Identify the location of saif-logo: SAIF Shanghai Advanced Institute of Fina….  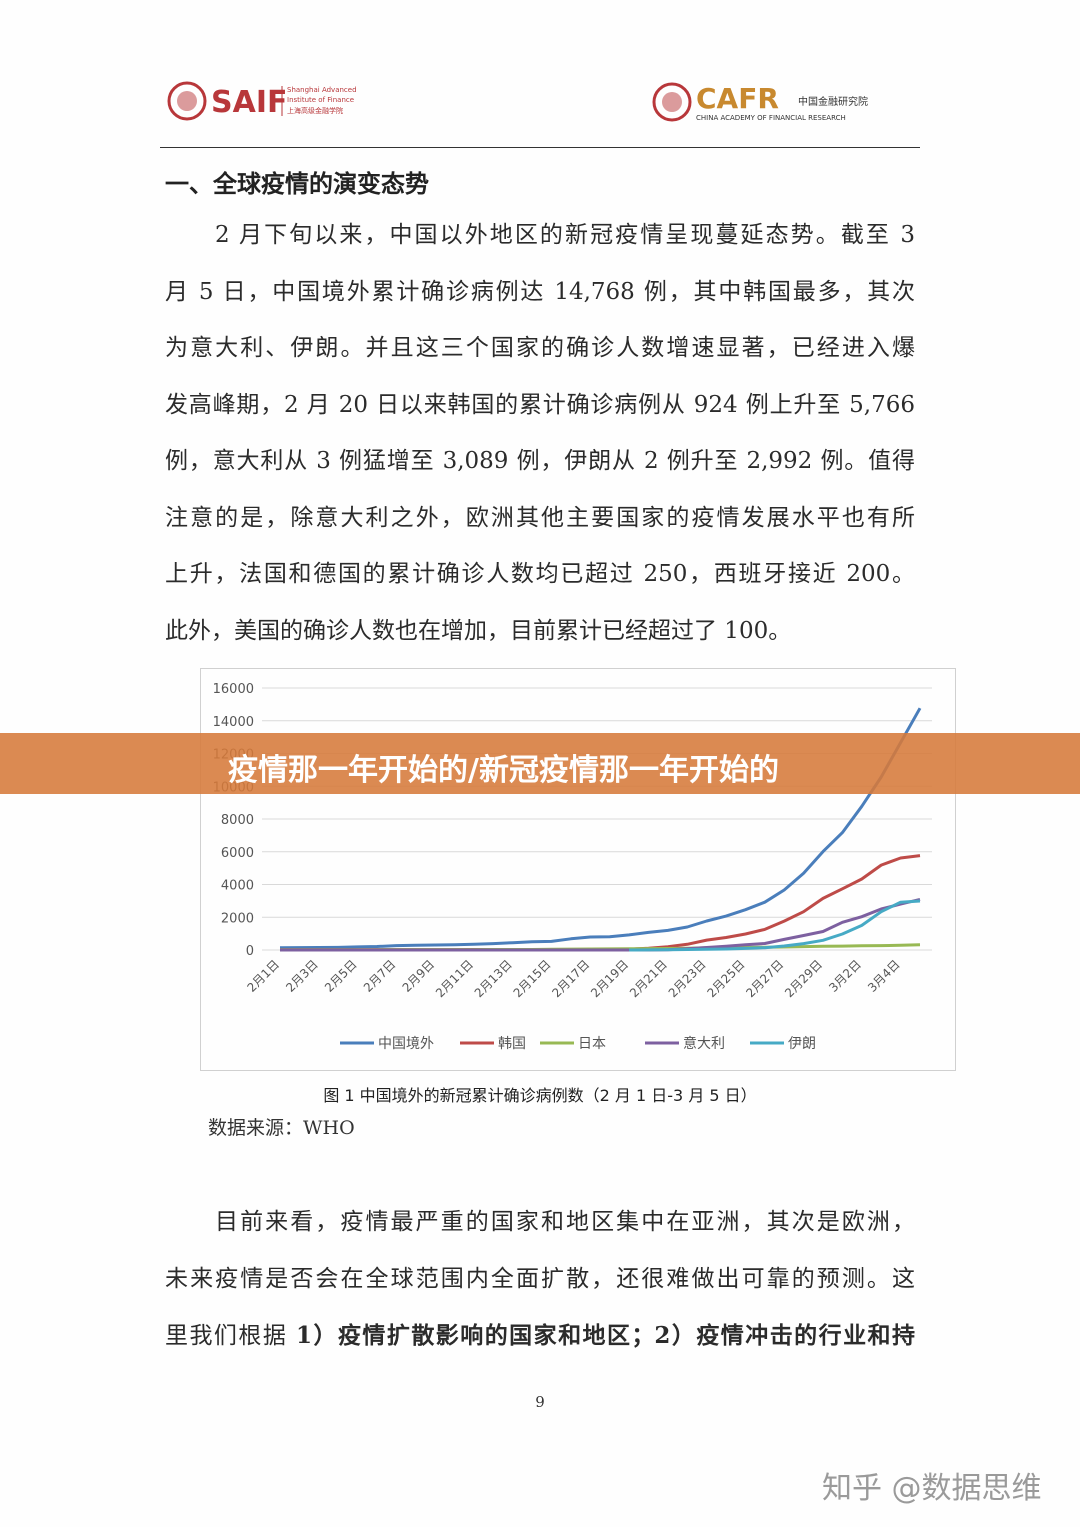
(262, 101).